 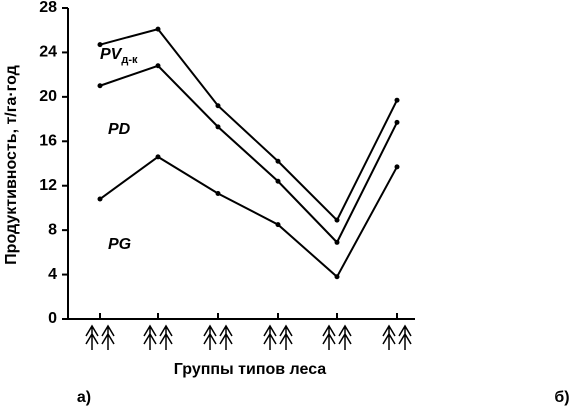 What do you see at coordinates (52, 229) in the screenshot?
I see `y-tick-label: 8` at bounding box center [52, 229].